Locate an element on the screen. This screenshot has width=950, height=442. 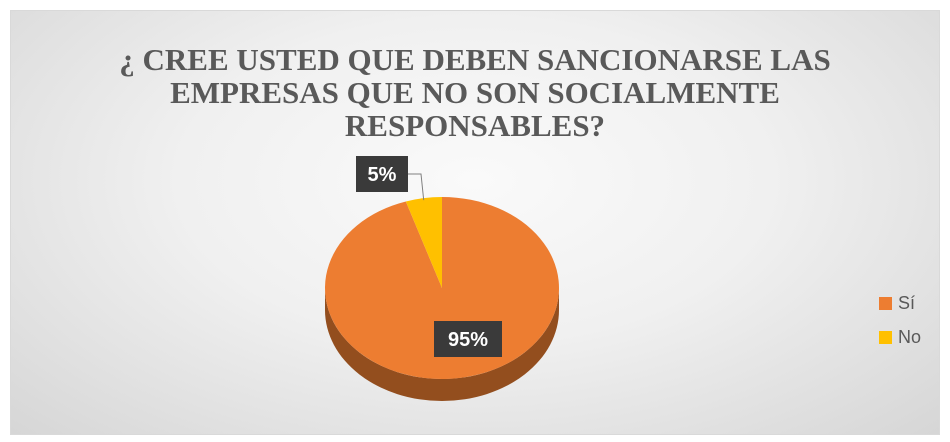
svg-text: 95% is located at coordinates (468, 340).